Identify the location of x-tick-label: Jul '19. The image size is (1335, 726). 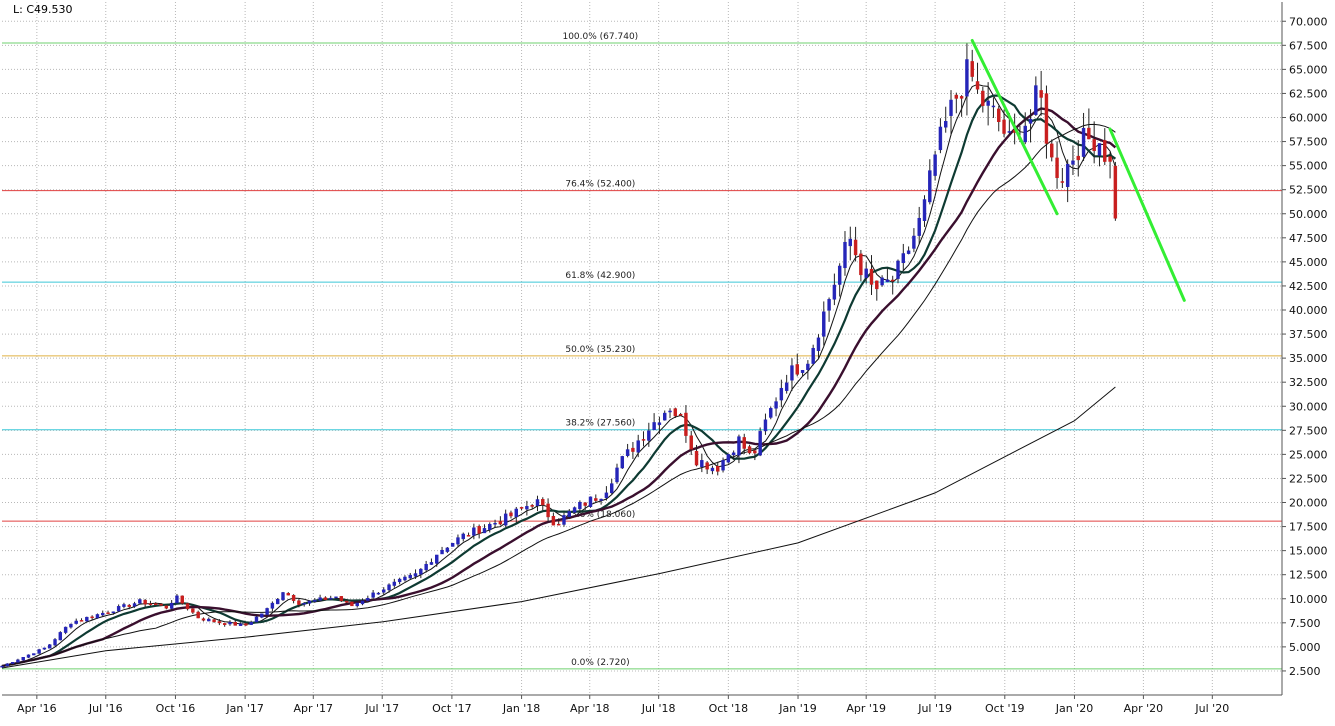
(934, 708).